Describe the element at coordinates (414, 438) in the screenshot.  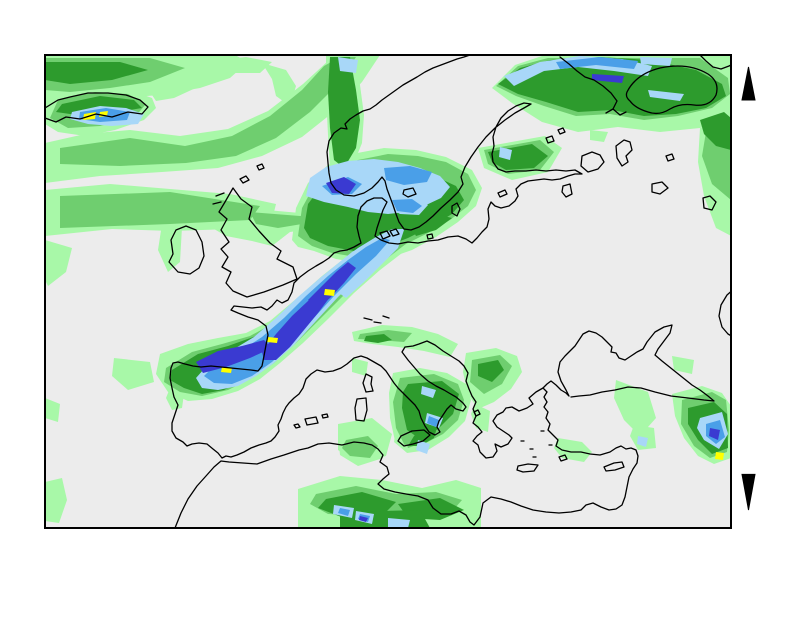
I see `coast-sicily` at that location.